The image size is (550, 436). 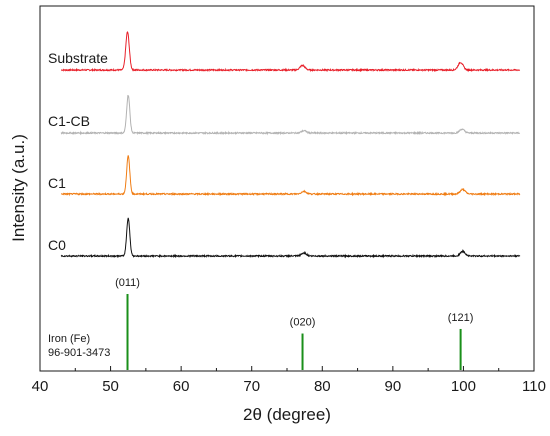 What do you see at coordinates (290, 238) in the screenshot?
I see `series-line-c0` at bounding box center [290, 238].